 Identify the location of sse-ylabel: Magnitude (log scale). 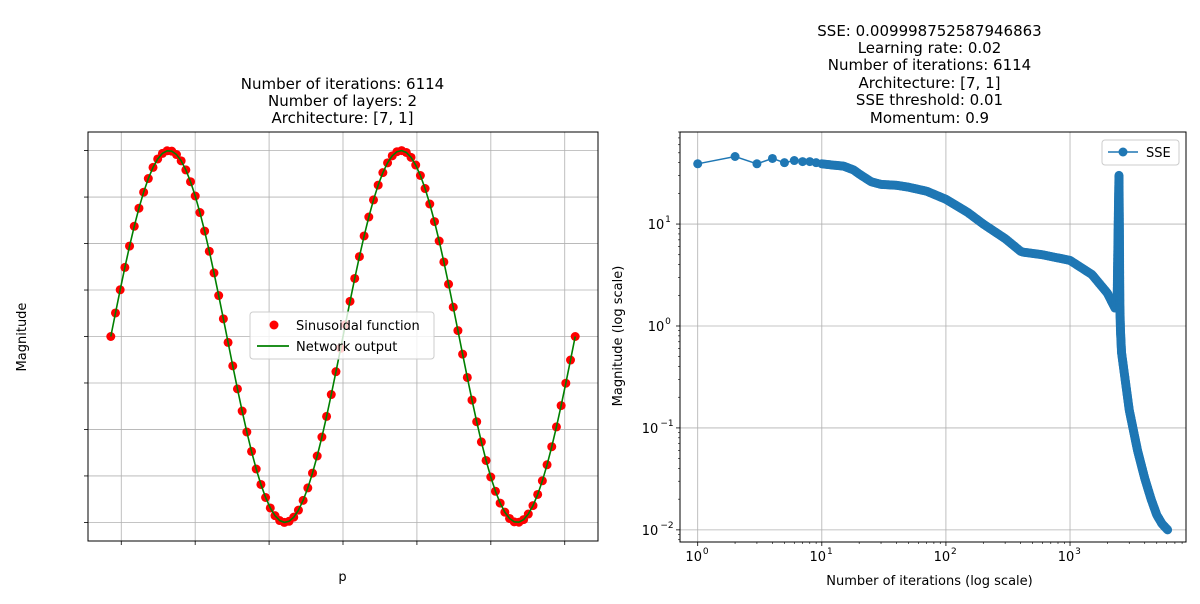
(618, 336).